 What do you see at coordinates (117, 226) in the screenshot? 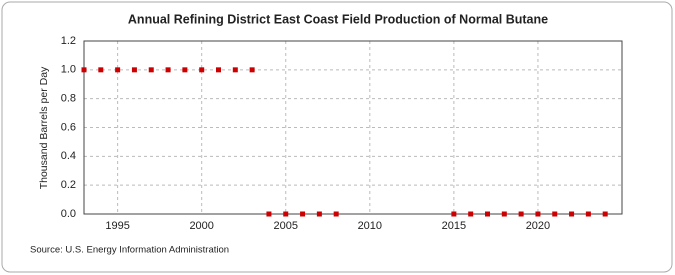
I see `x-tick-label: 1995` at bounding box center [117, 226].